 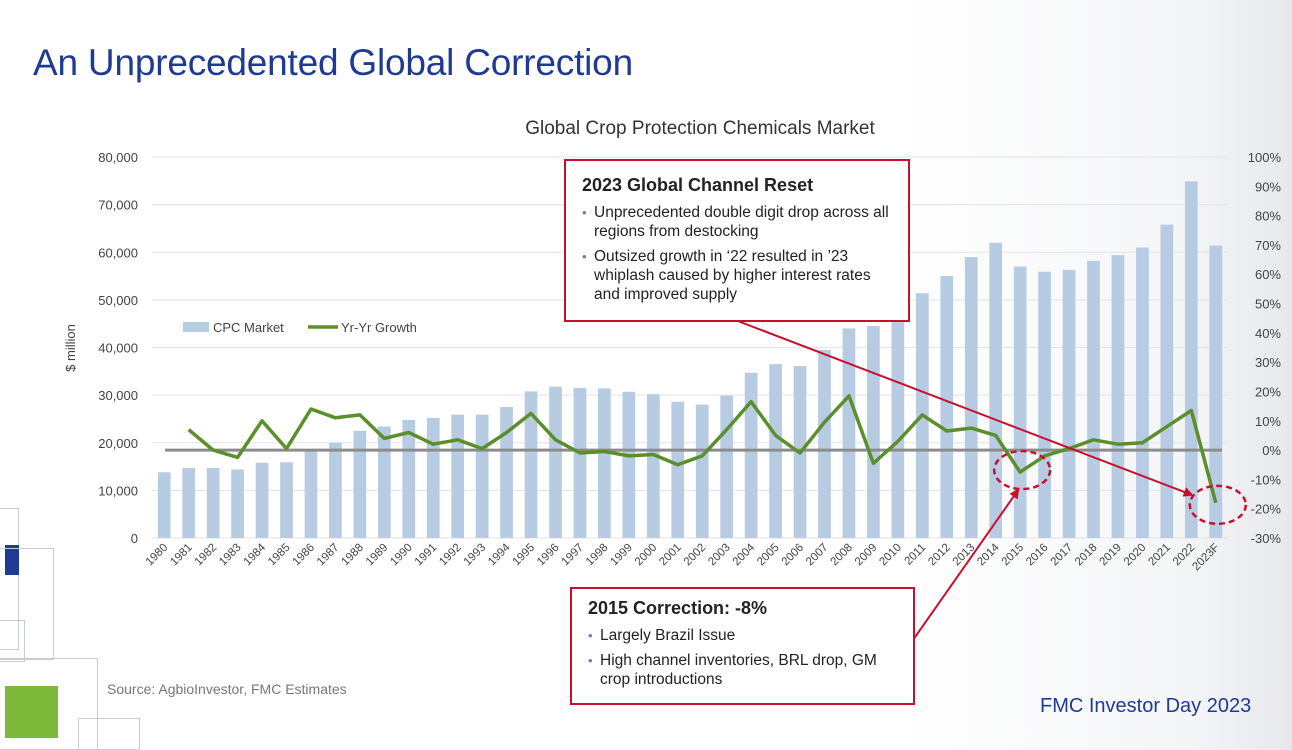 What do you see at coordinates (719, 555) in the screenshot?
I see `x-tick-label: 2003` at bounding box center [719, 555].